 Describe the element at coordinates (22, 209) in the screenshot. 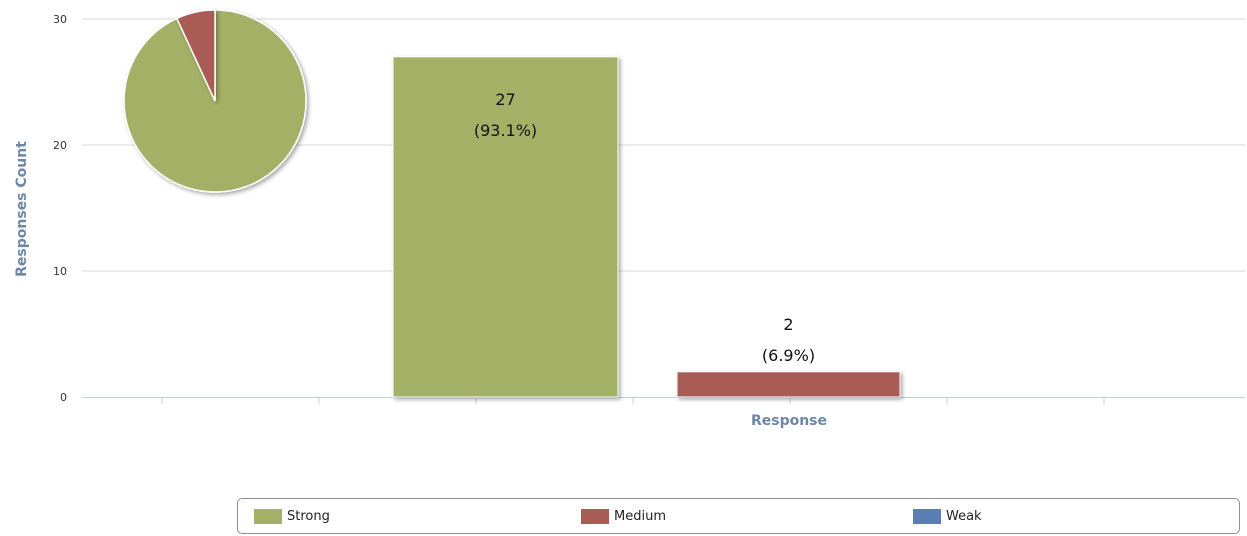

I see `y-axis-title: Responses Count` at that location.